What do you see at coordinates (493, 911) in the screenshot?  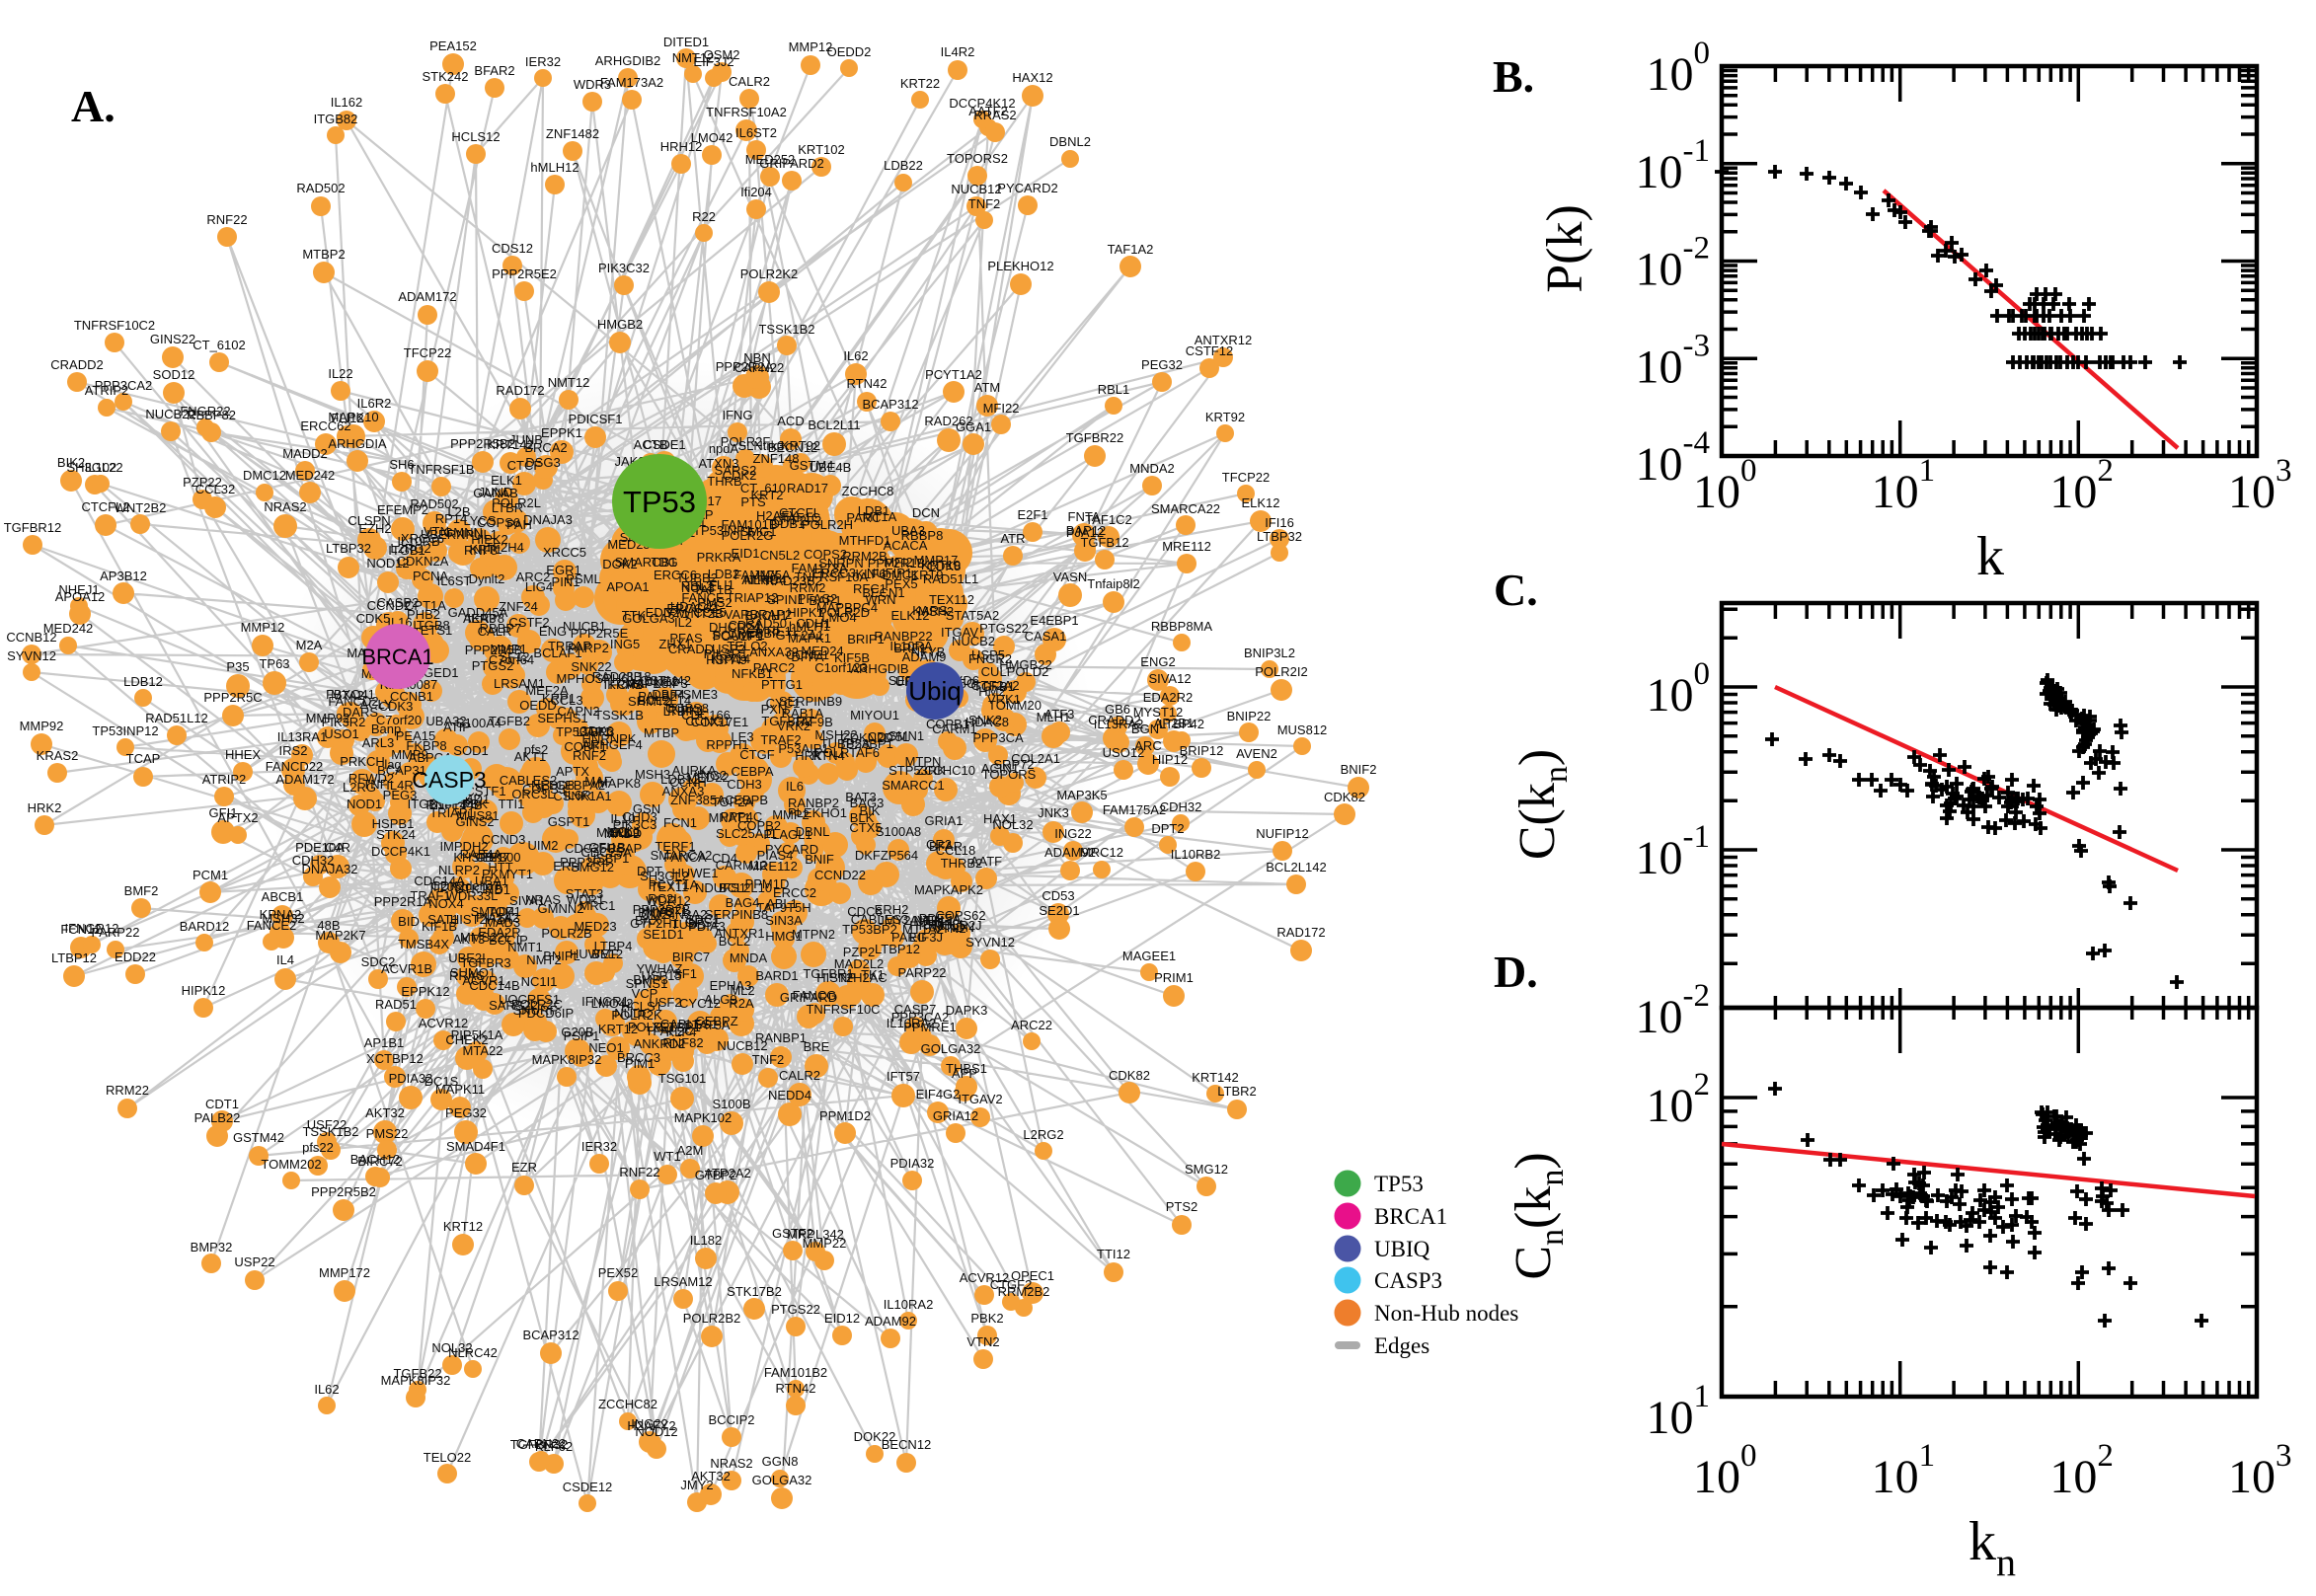 I see `svg-text: SMAD4` at bounding box center [493, 911].